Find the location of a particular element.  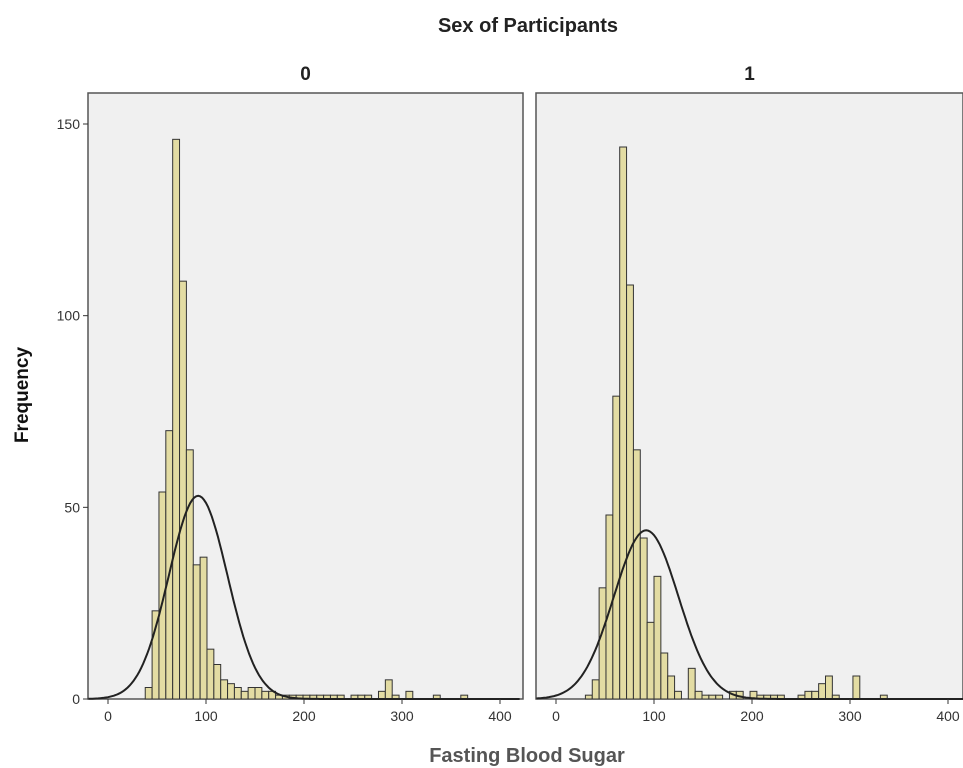

y-tick-label: 50 is located at coordinates (72, 507).